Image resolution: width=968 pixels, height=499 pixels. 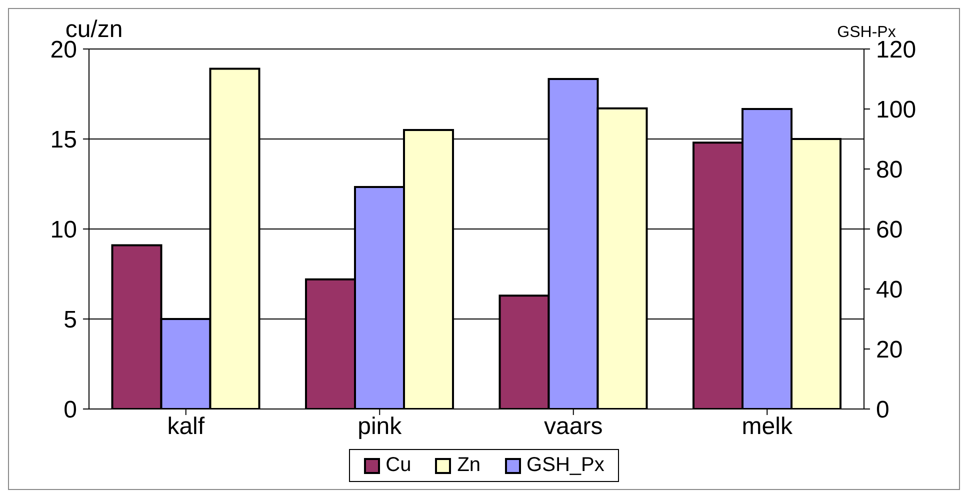 What do you see at coordinates (768, 426) in the screenshot?
I see `x-tick-label: melk` at bounding box center [768, 426].